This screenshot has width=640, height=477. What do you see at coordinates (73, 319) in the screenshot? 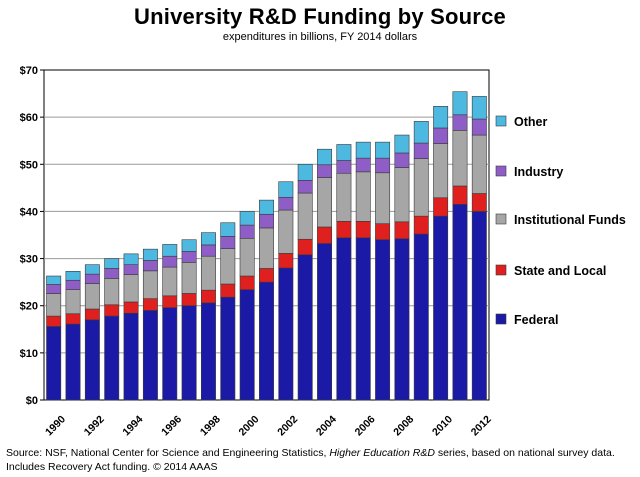
I see `bar-segment-state-and-local-1991` at bounding box center [73, 319].